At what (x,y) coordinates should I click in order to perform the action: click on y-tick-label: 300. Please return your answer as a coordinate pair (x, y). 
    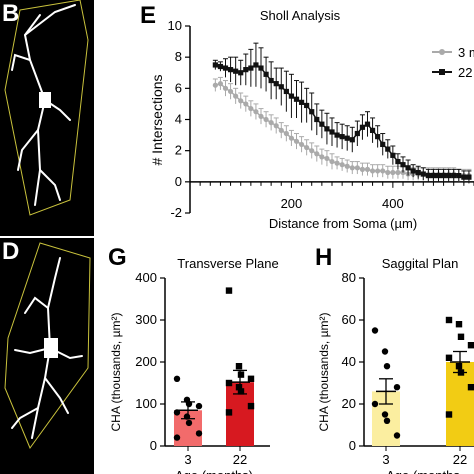
    Looking at the image, I should click on (146, 319).